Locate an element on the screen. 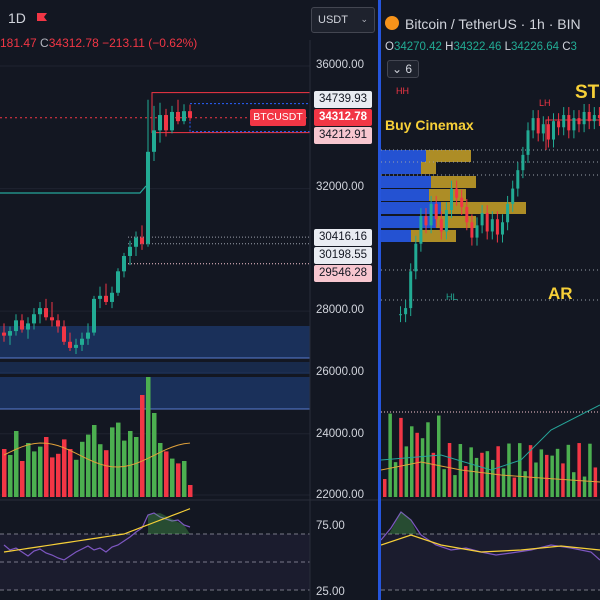  price-tag-upper: 34739.93 is located at coordinates (343, 99).